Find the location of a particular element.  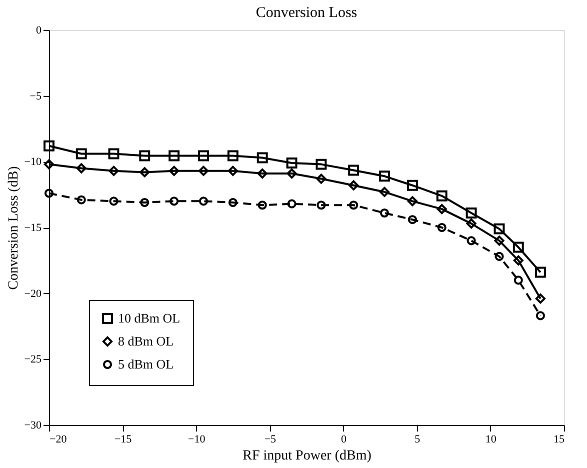

y-tick-label: 0 is located at coordinates (39, 30).